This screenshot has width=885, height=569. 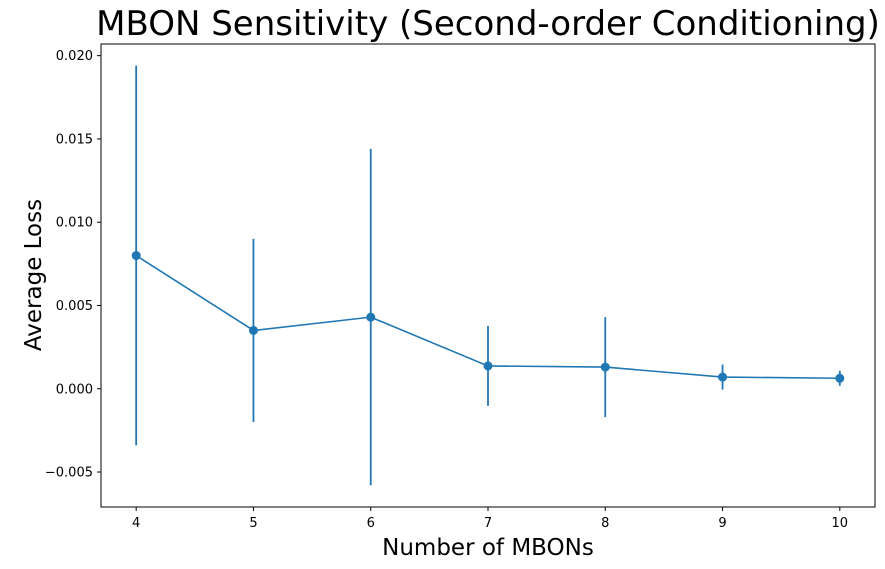 What do you see at coordinates (74, 389) in the screenshot?
I see `y-tick-label: 0.000` at bounding box center [74, 389].